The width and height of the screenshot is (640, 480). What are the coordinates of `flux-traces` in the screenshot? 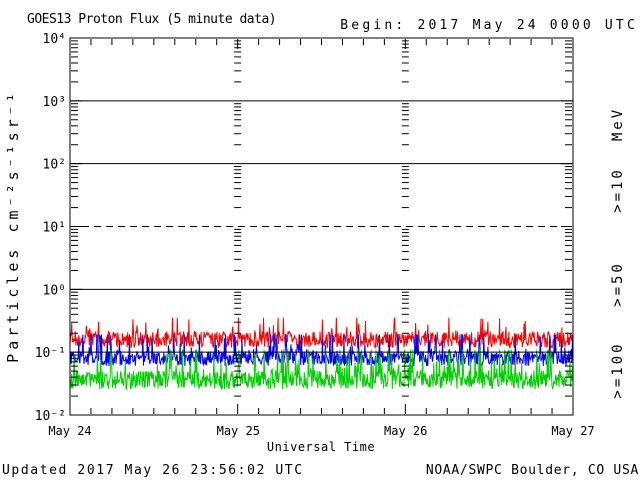 It's located at (321, 354).